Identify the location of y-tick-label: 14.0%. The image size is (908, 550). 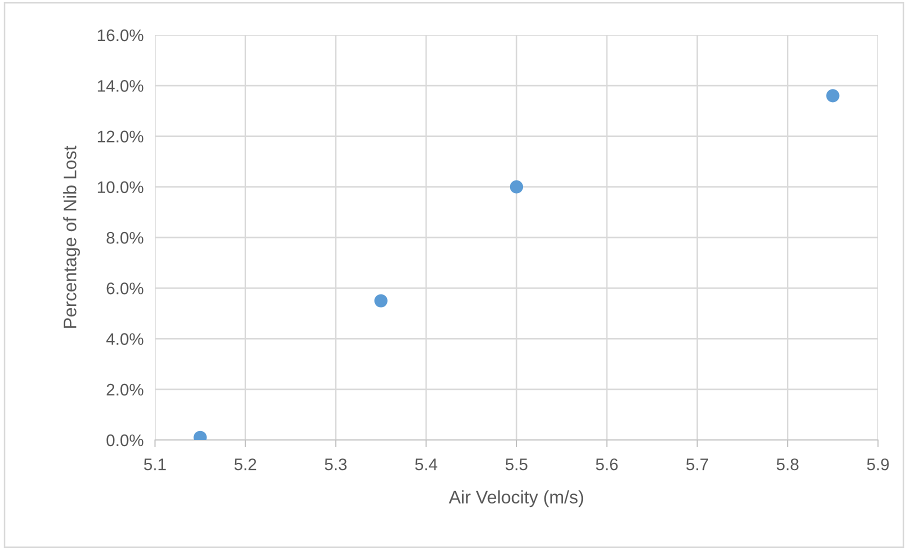
(121, 86).